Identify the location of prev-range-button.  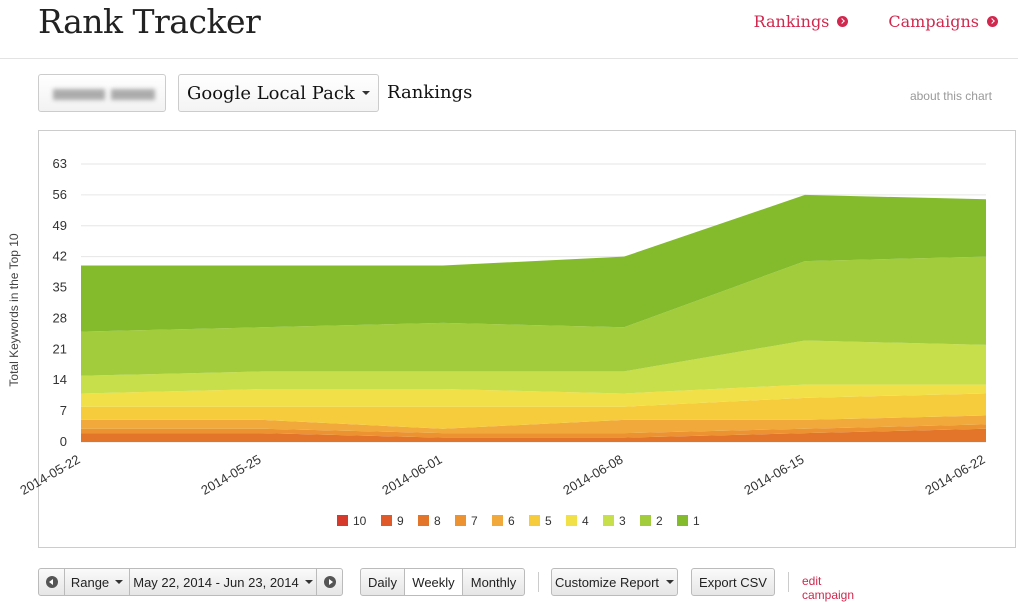
(51, 582).